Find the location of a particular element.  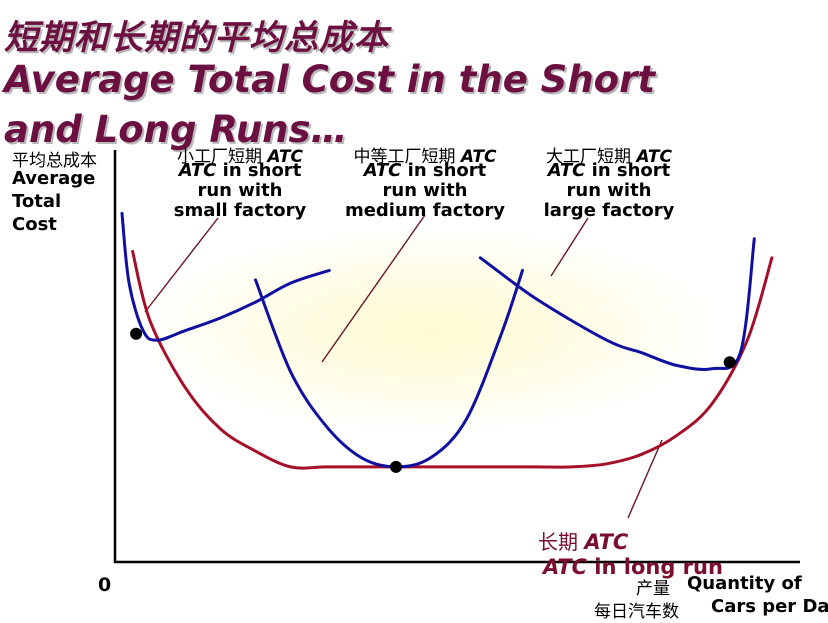

large-line1-atc: ATC is located at coordinates (566, 170).